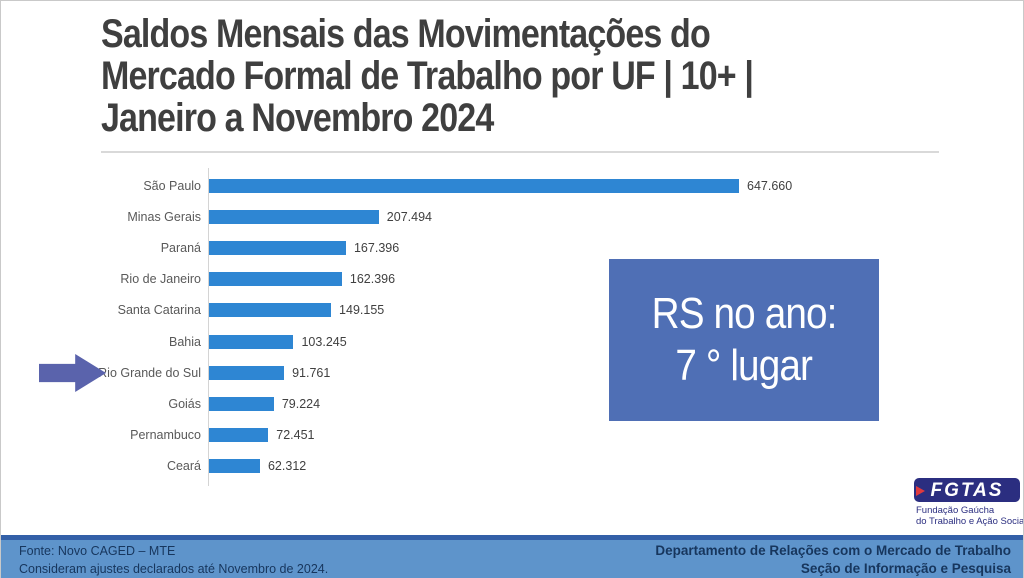  Describe the element at coordinates (183, 466) in the screenshot. I see `category-label: Ceará` at that location.